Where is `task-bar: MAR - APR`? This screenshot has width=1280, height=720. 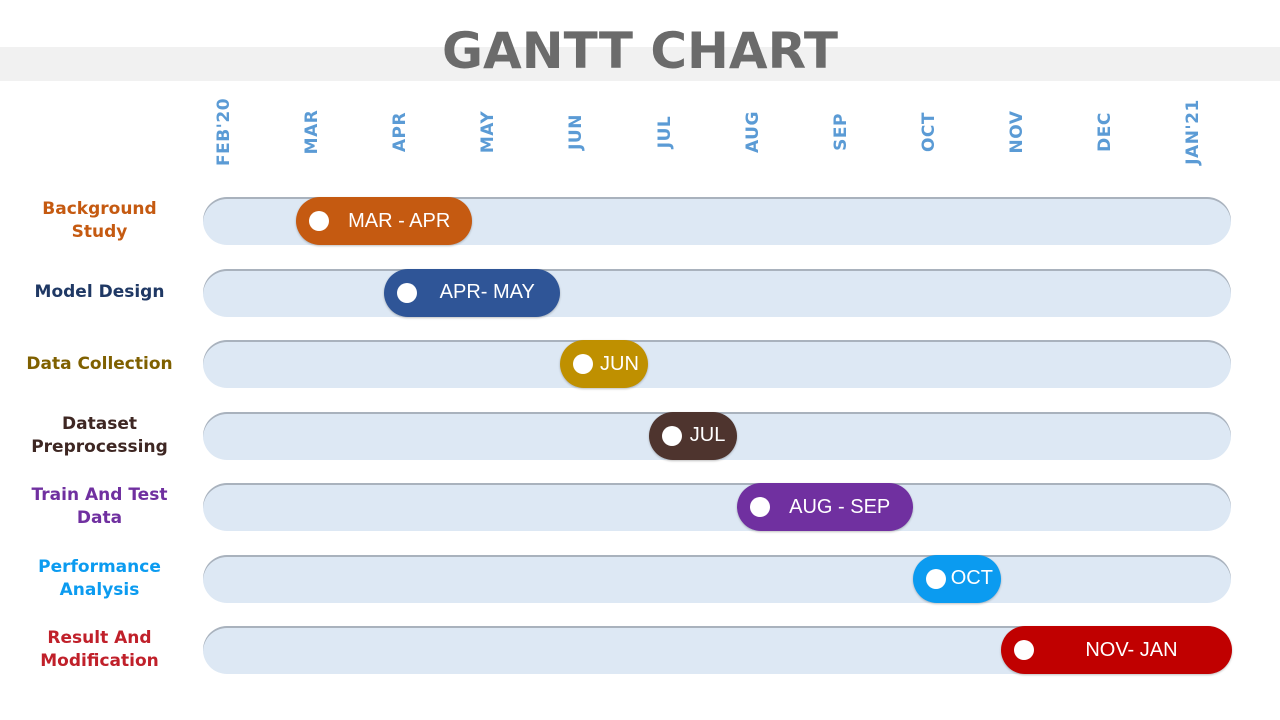
task-bar: MAR - APR is located at coordinates (384, 221).